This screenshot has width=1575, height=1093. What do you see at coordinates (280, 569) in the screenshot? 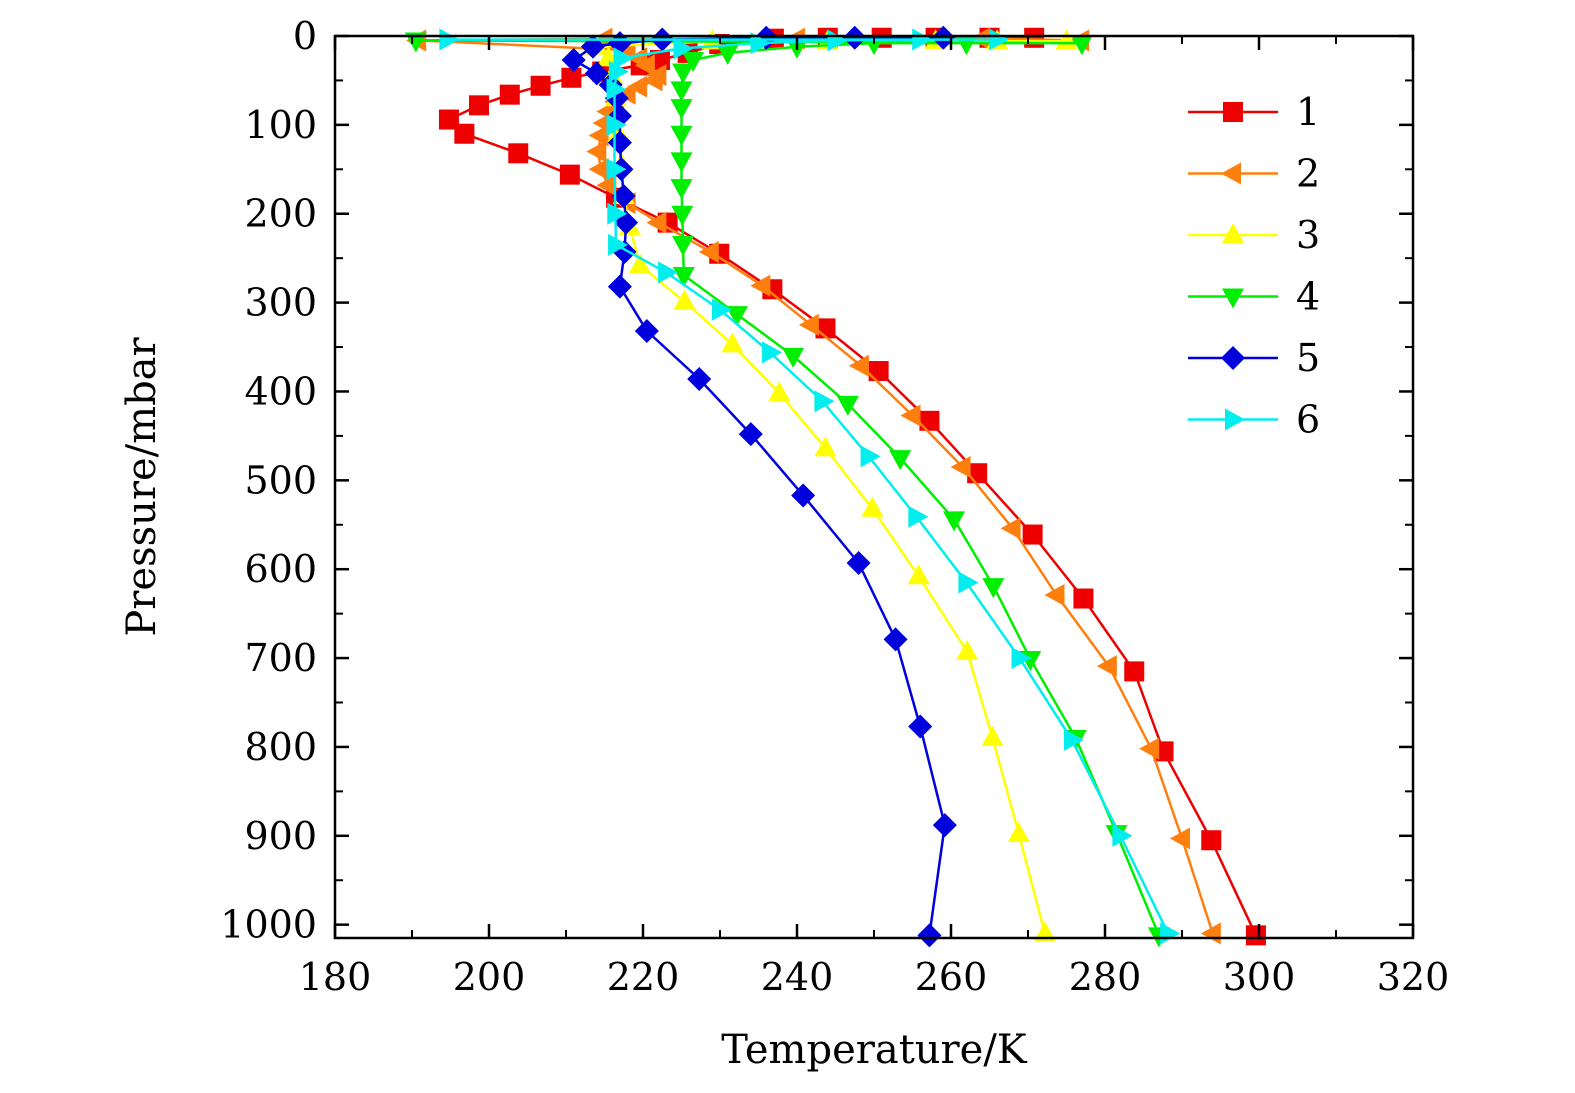
I see `y-tick-label: 600` at bounding box center [280, 569].